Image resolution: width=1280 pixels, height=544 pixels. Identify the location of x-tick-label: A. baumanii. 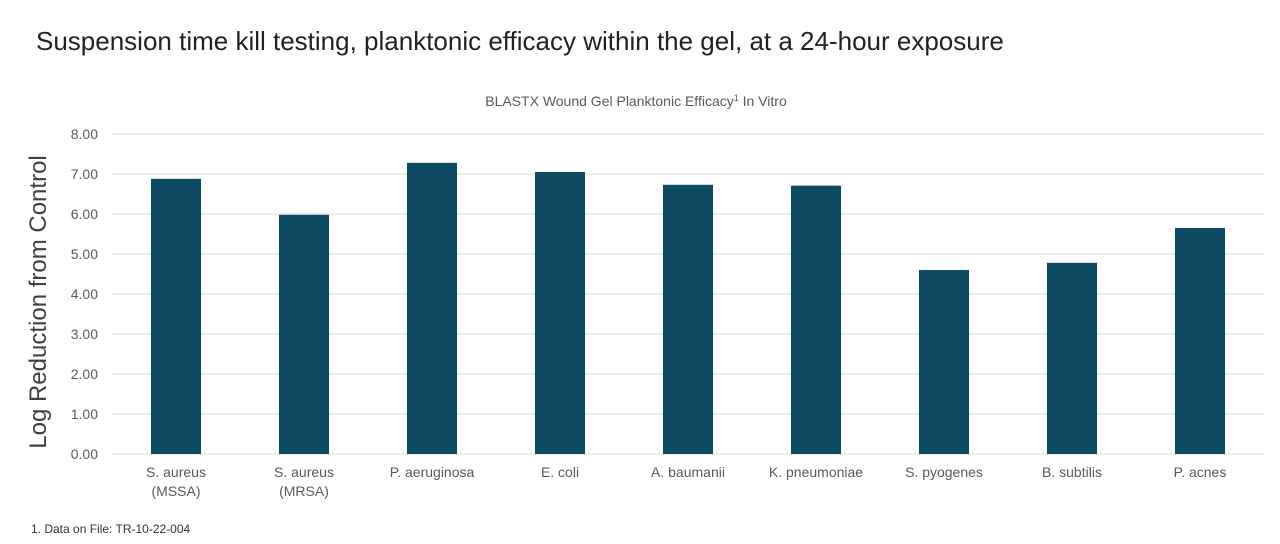
(688, 472).